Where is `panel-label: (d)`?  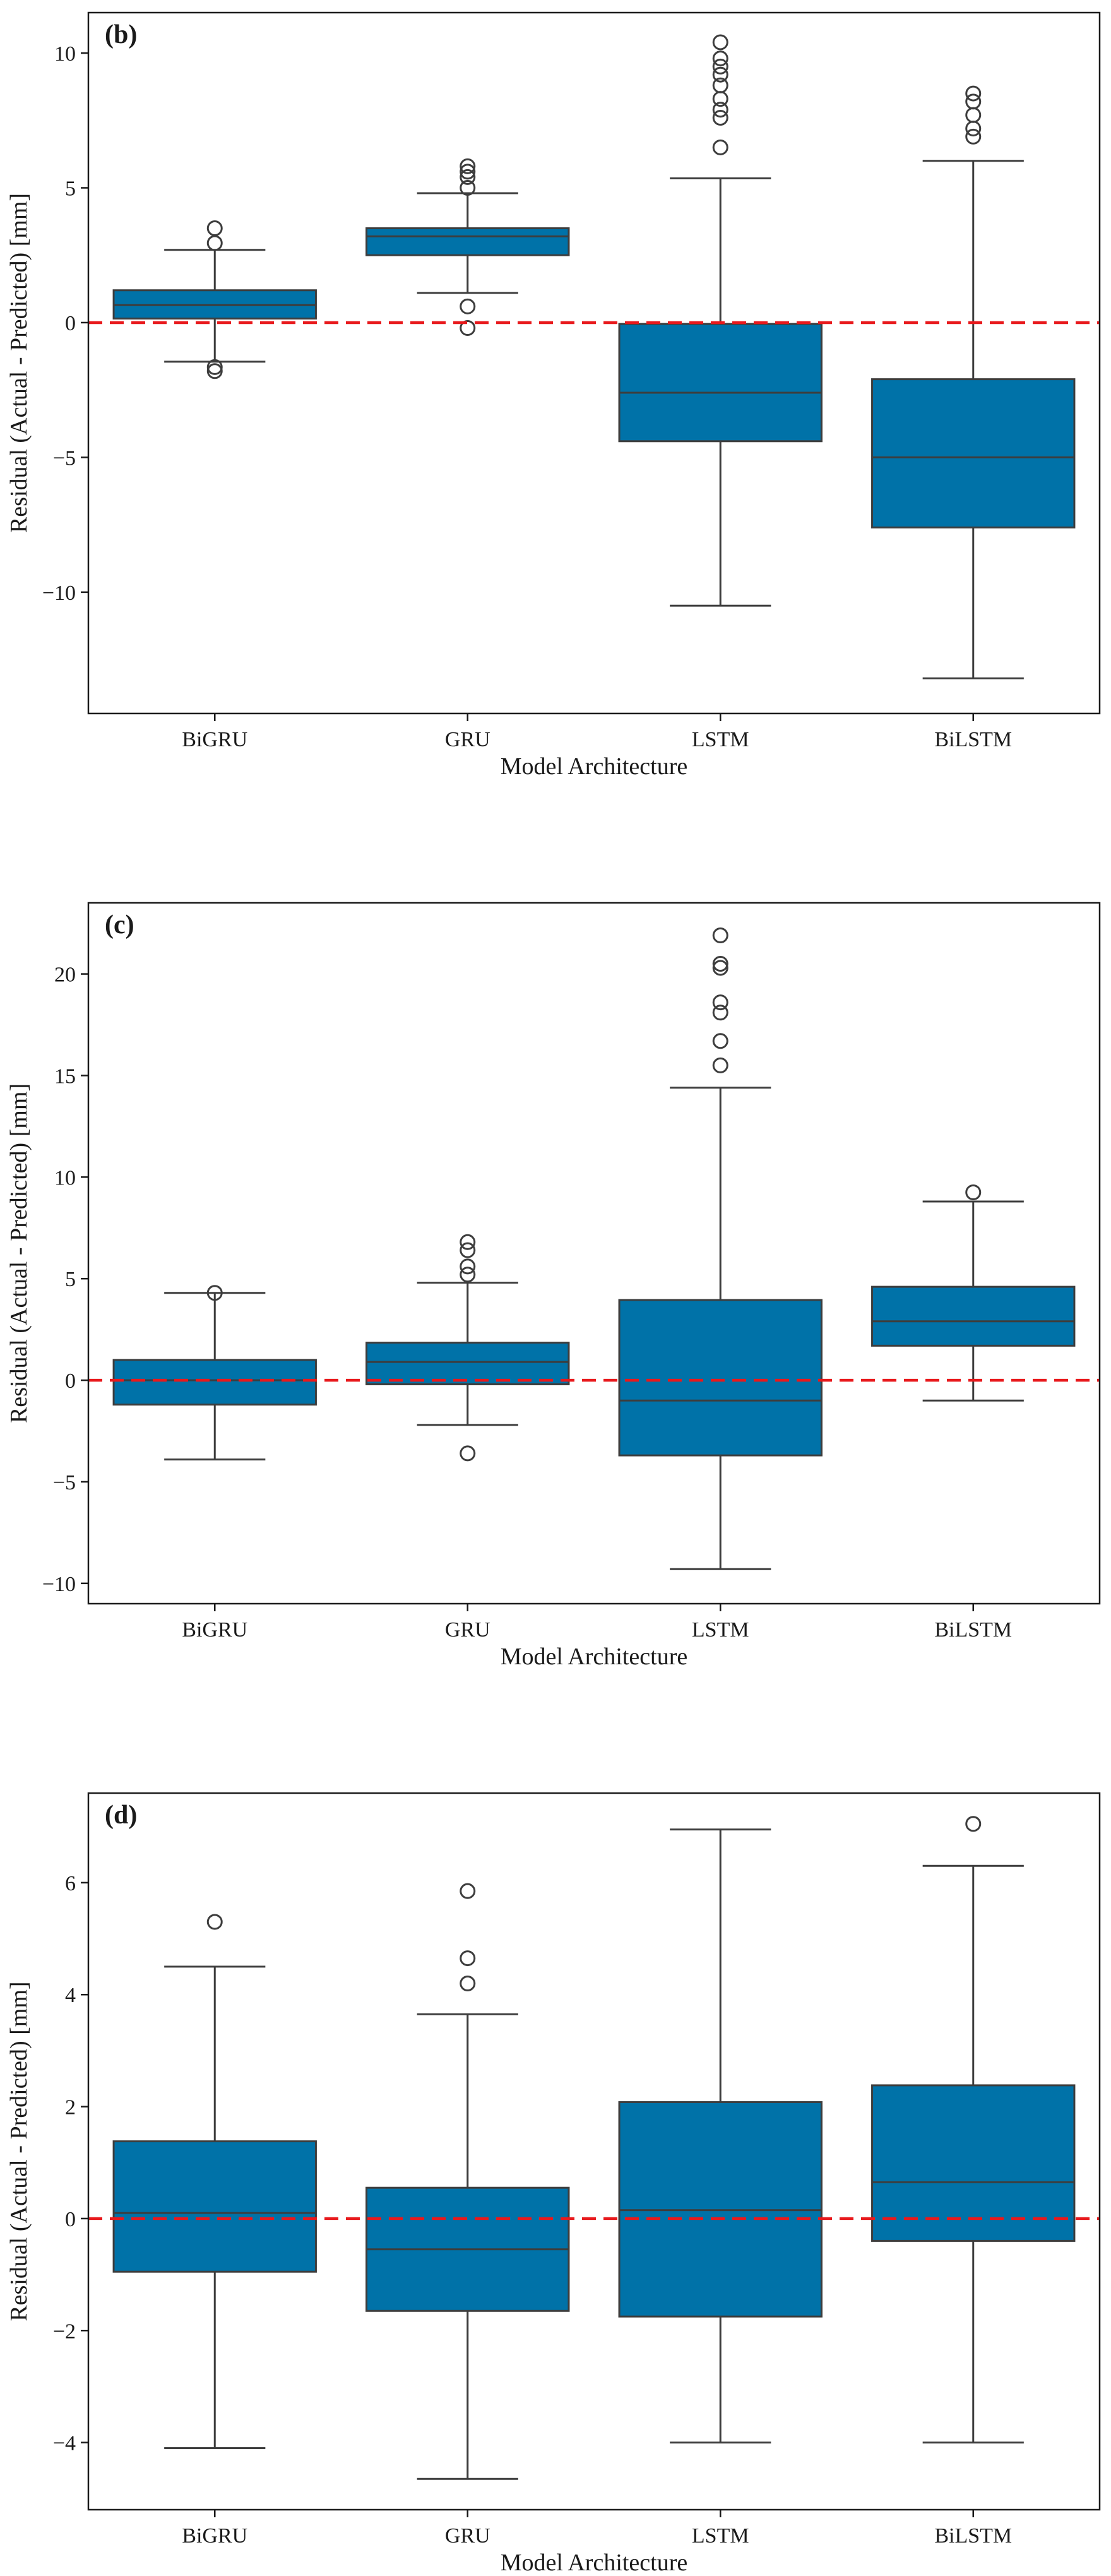 panel-label: (d) is located at coordinates (121, 1815).